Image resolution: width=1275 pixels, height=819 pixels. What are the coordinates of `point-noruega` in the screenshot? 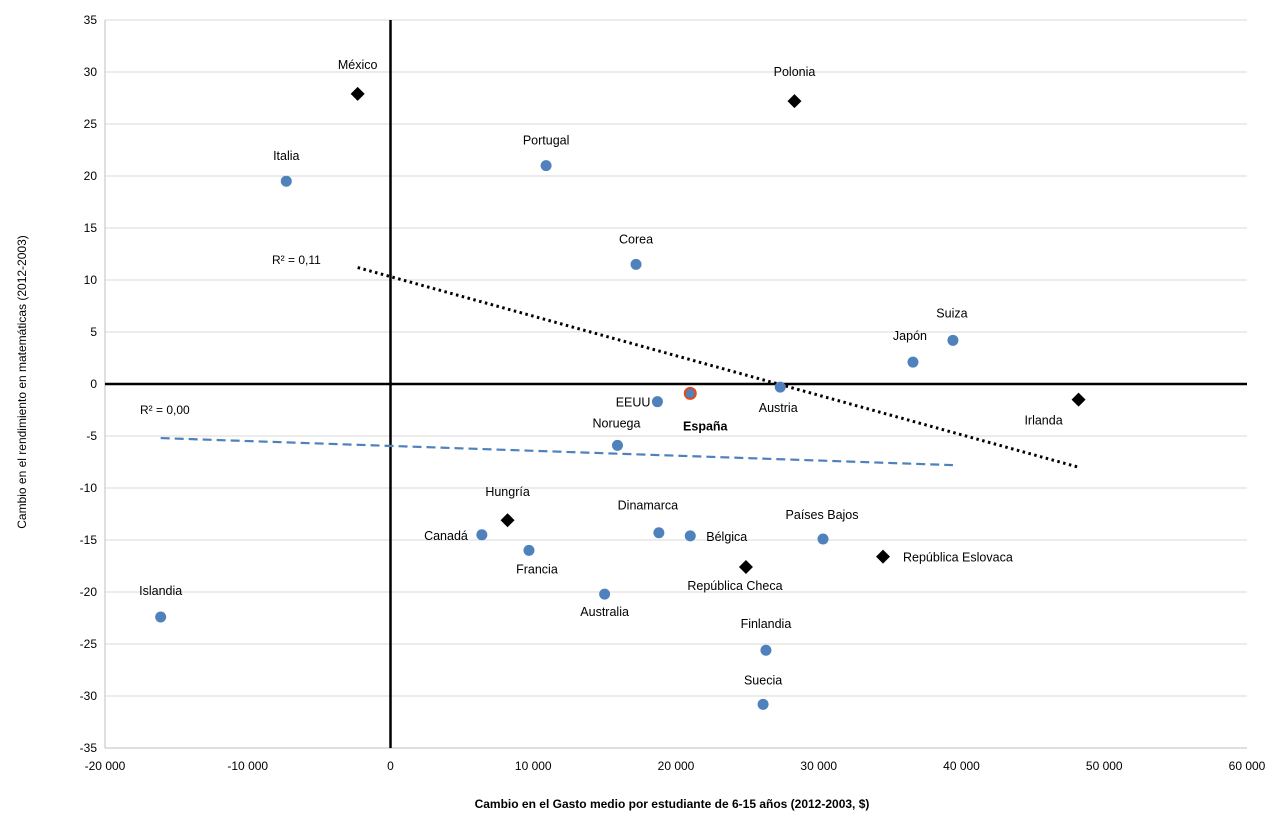 It's located at (617, 445).